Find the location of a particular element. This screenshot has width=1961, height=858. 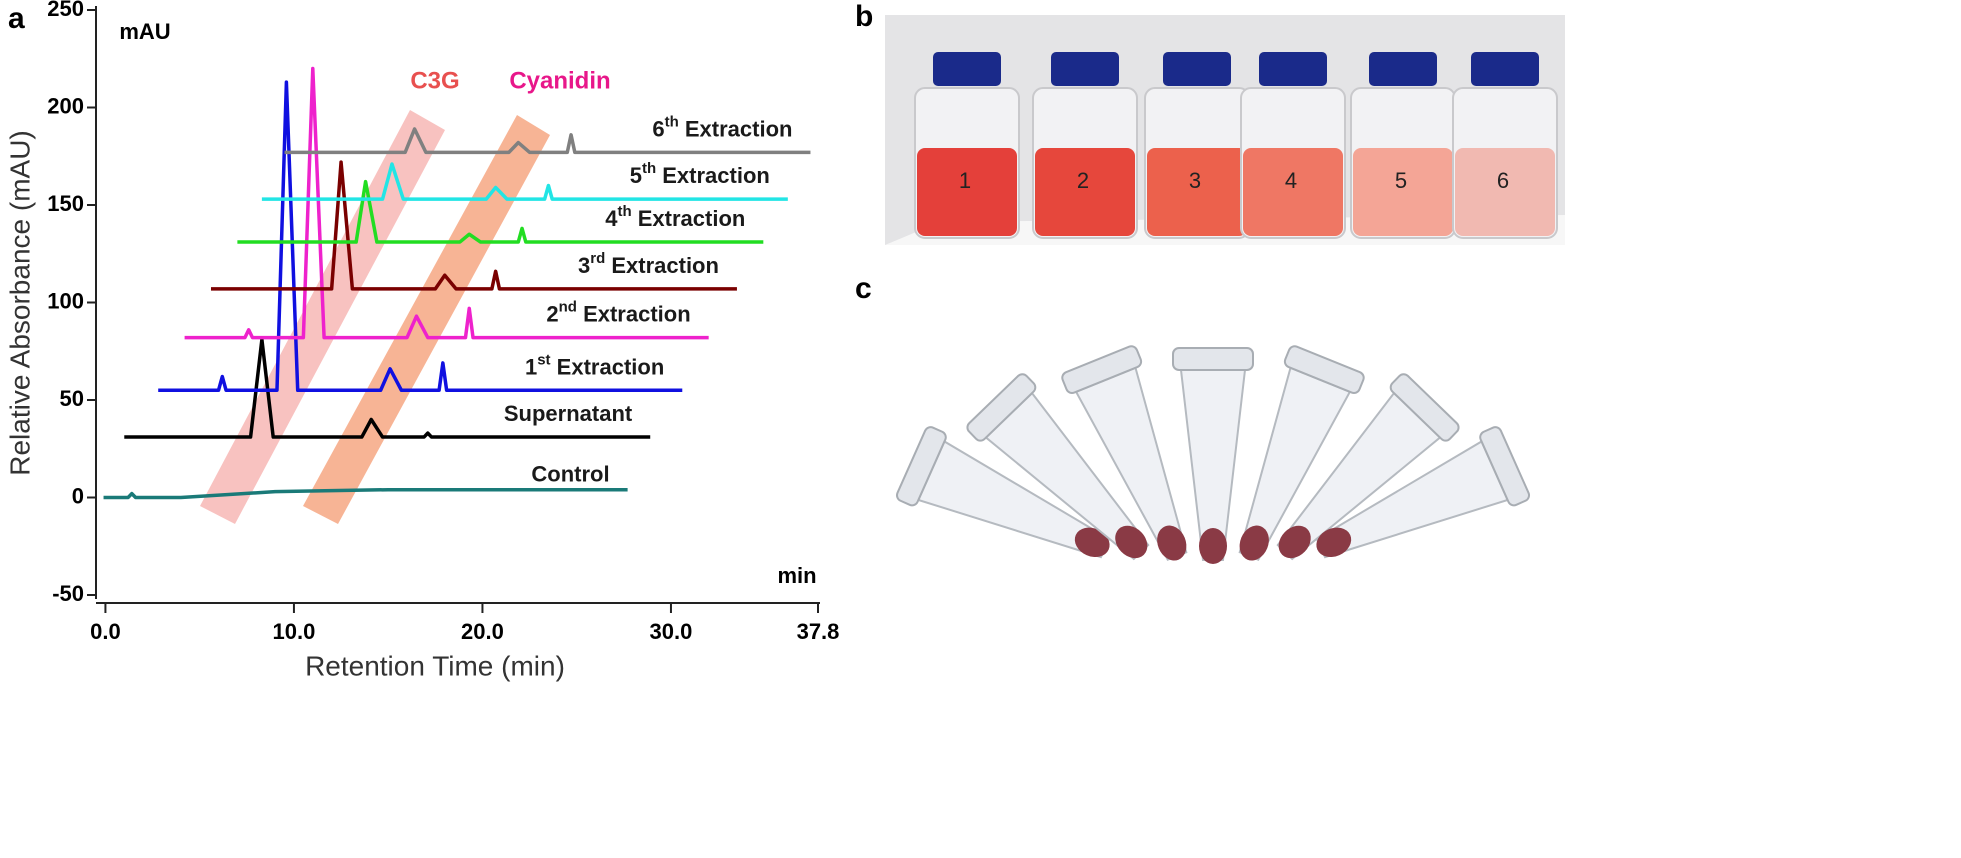

y-tick-label: 100 is located at coordinates (65, 300).